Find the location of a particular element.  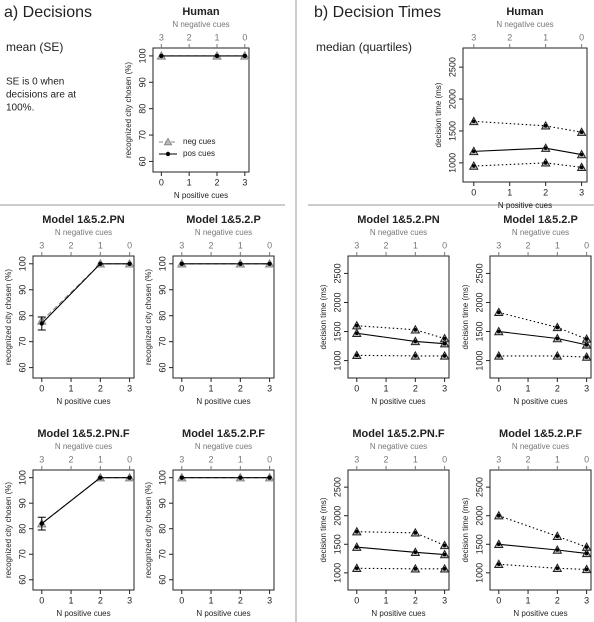

x-axis-label: N positive cues is located at coordinates (398, 401).